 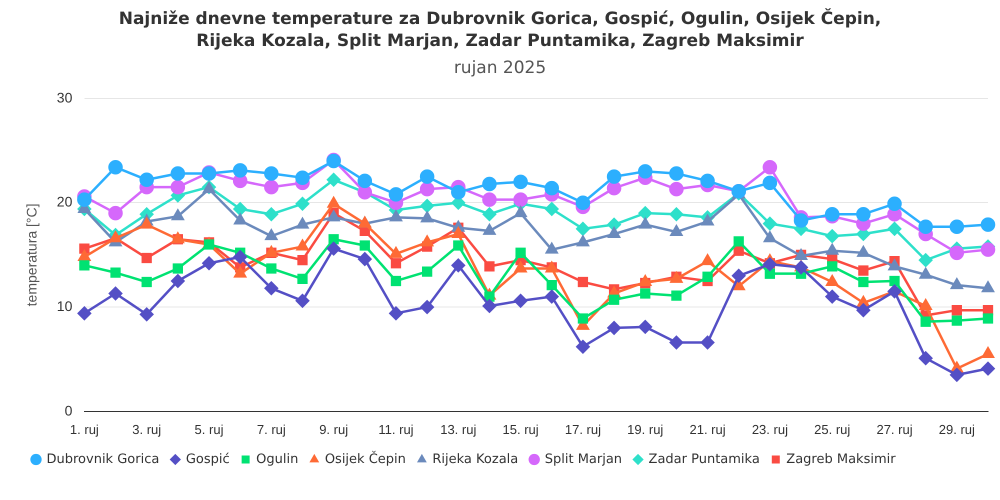 What do you see at coordinates (68, 410) in the screenshot?
I see `y-tick-label: 0` at bounding box center [68, 410].